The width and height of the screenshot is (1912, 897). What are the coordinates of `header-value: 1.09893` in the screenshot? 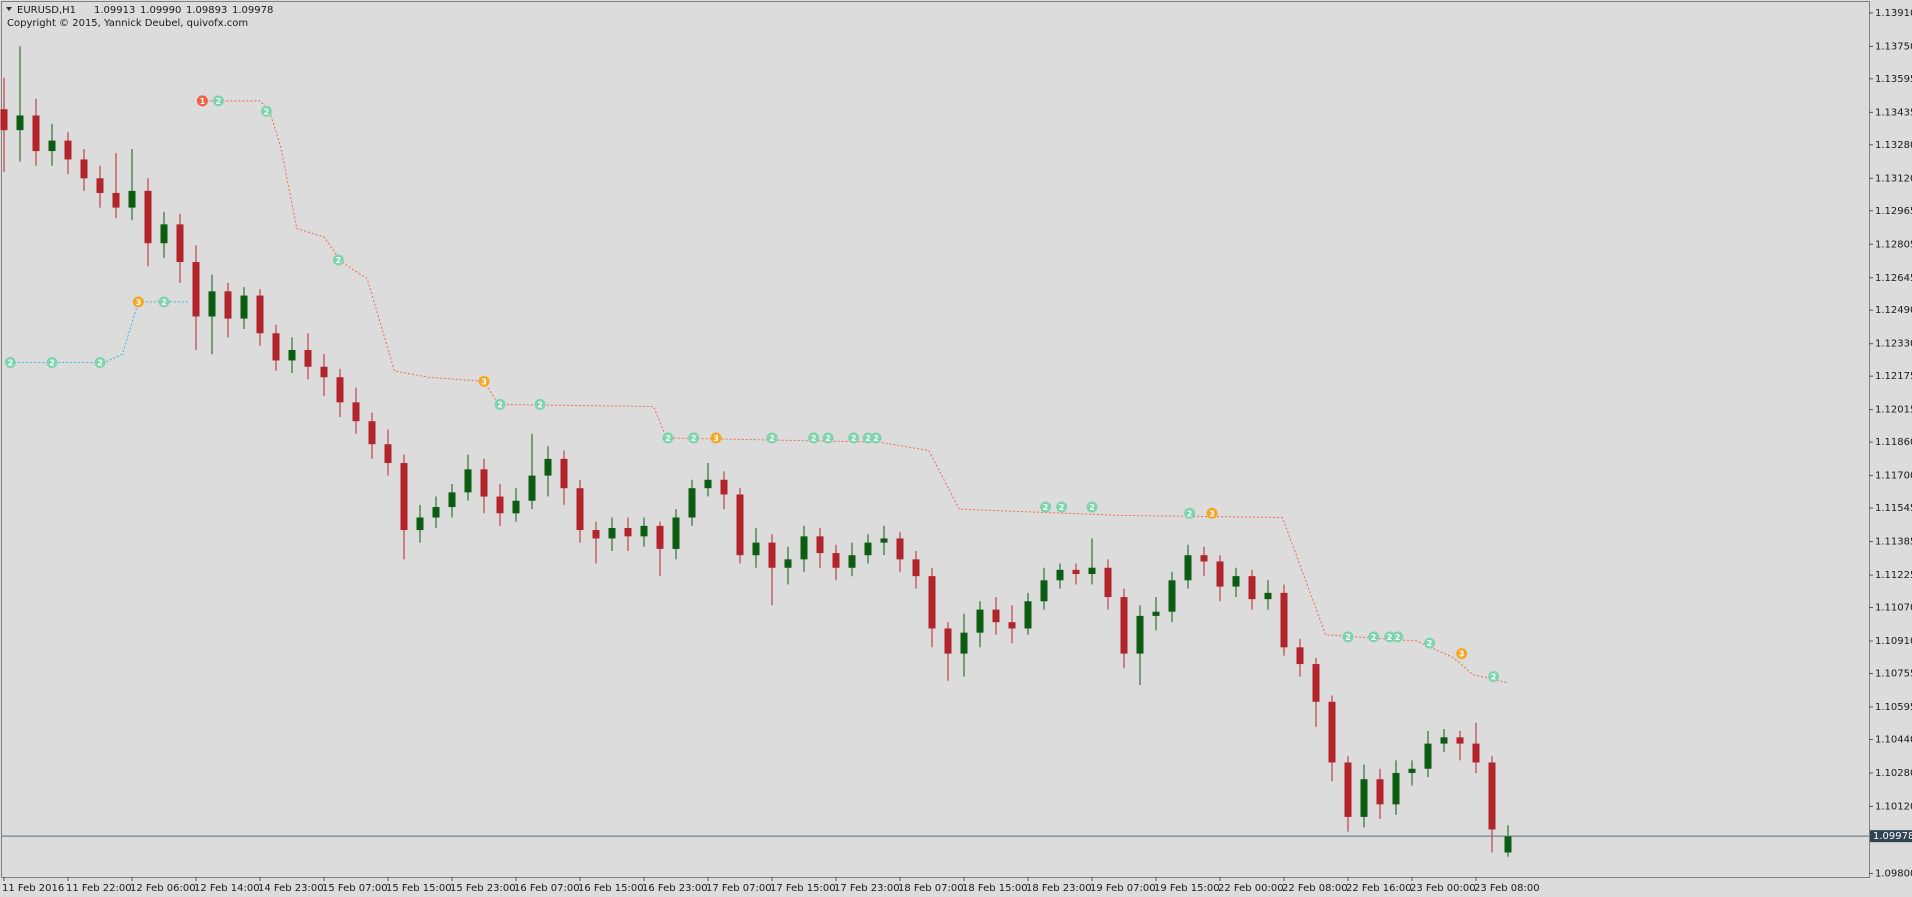 It's located at (206, 10).